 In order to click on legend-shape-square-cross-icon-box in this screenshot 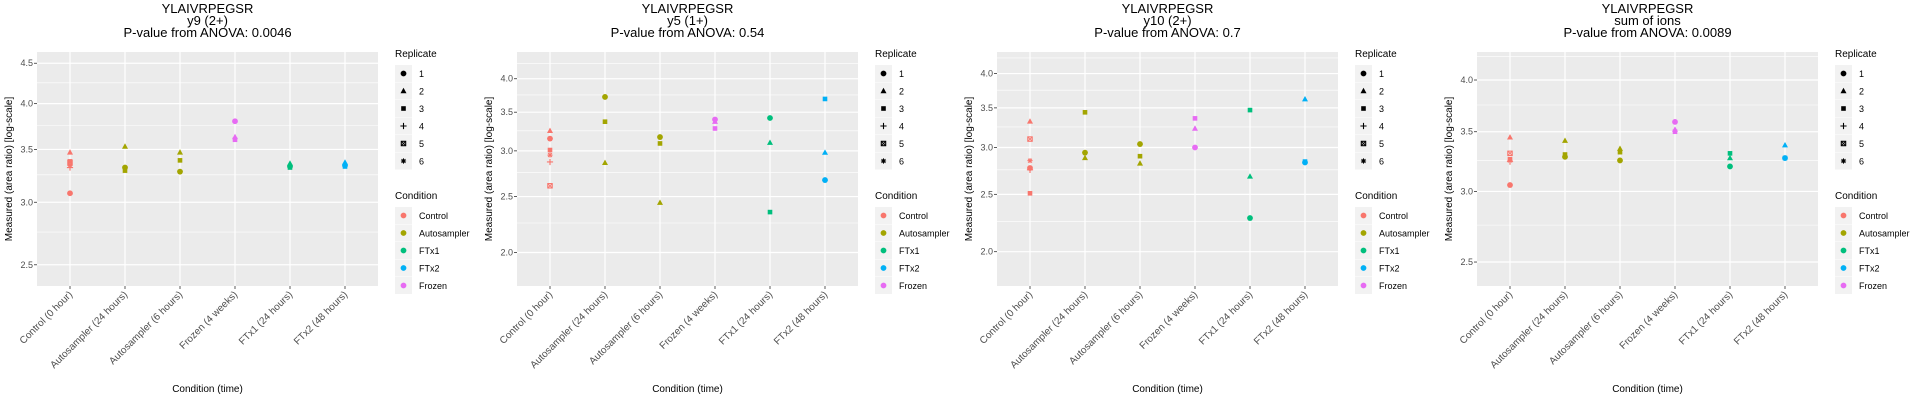, I will do `click(883, 143)`.